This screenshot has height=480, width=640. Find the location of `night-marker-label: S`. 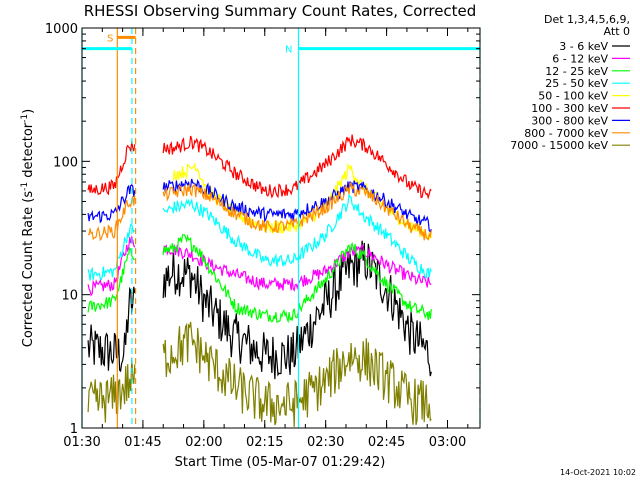

night-marker-label: S is located at coordinates (110, 38).